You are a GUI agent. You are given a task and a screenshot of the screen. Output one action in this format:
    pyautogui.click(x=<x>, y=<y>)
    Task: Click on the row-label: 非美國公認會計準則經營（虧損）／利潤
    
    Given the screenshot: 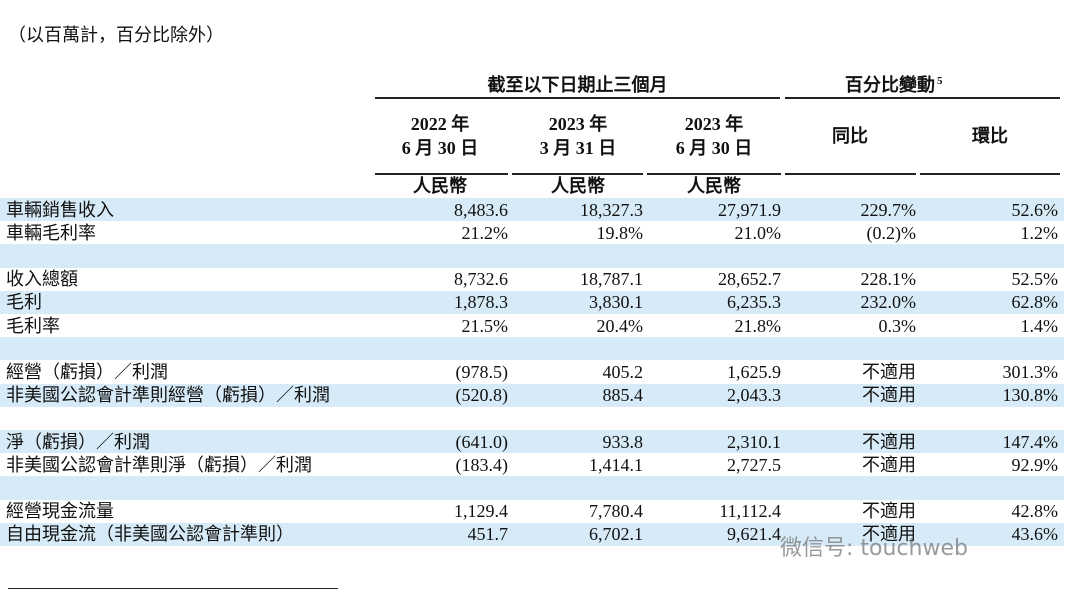 What is the action you would take?
    pyautogui.click(x=168, y=395)
    